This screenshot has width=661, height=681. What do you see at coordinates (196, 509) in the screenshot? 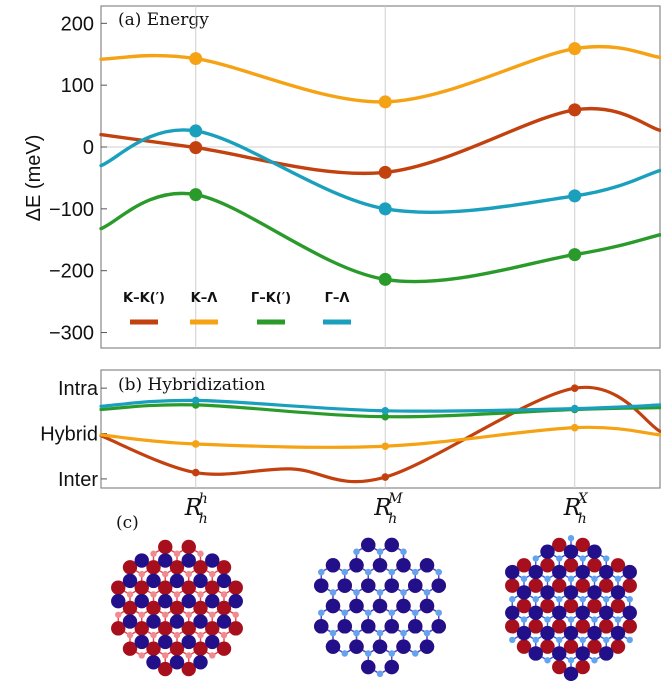
I see `stacking-label: Rhh` at bounding box center [196, 509].